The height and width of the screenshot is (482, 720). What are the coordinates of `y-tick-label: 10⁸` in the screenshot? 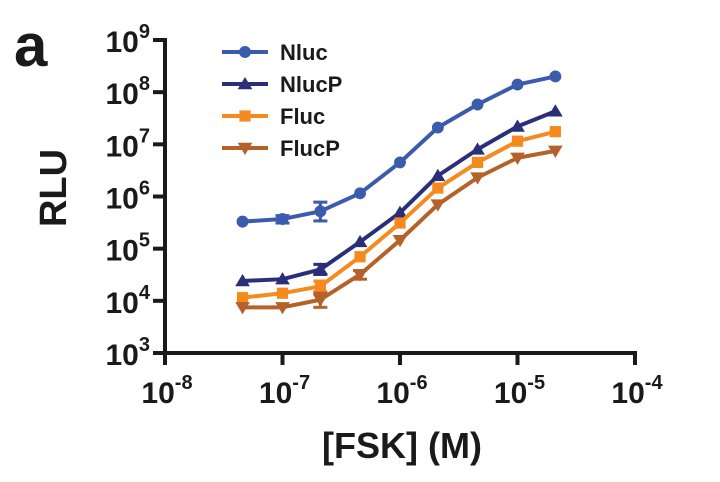 It's located at (128, 92).